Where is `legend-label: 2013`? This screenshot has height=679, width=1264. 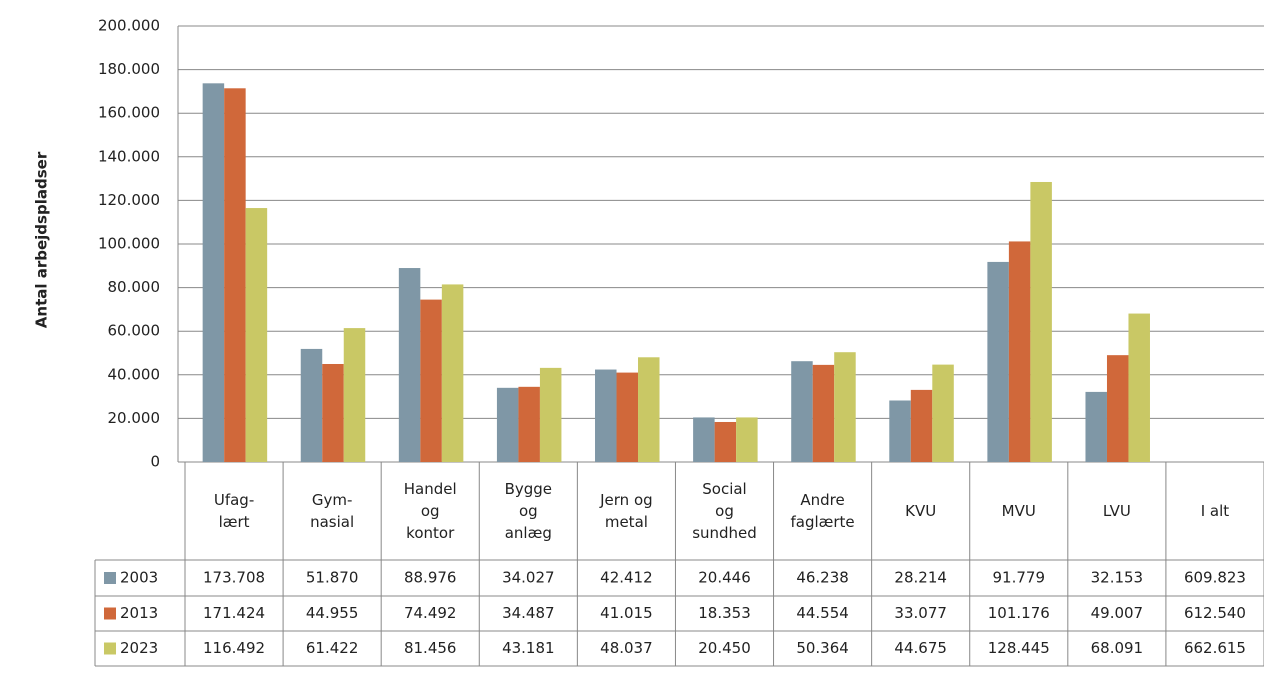
legend-label: 2013 is located at coordinates (139, 613).